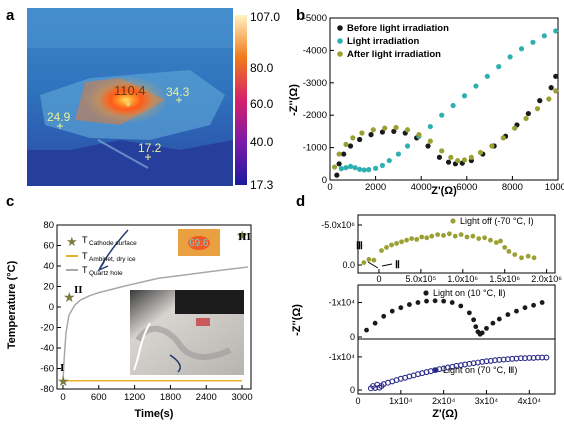 The height and width of the screenshot is (426, 564). What do you see at coordinates (262, 68) in the screenshot?
I see `colorbar-tick: 80.0` at bounding box center [262, 68].